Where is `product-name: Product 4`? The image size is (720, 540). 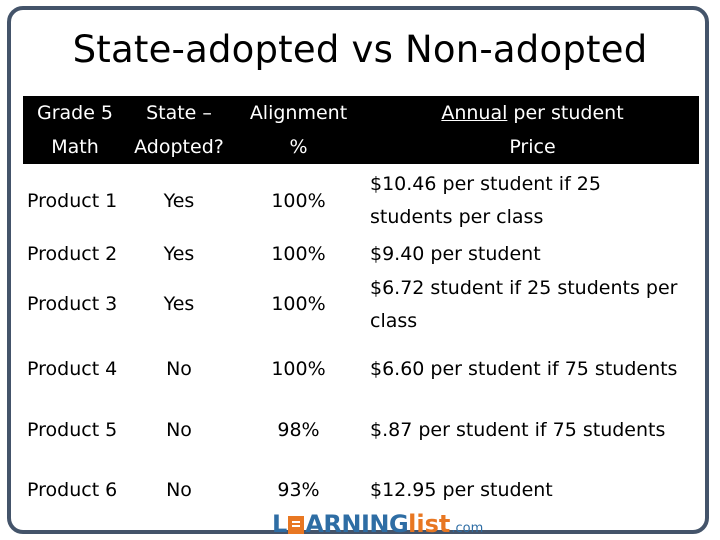 product-name: Product 4 is located at coordinates (72, 368).